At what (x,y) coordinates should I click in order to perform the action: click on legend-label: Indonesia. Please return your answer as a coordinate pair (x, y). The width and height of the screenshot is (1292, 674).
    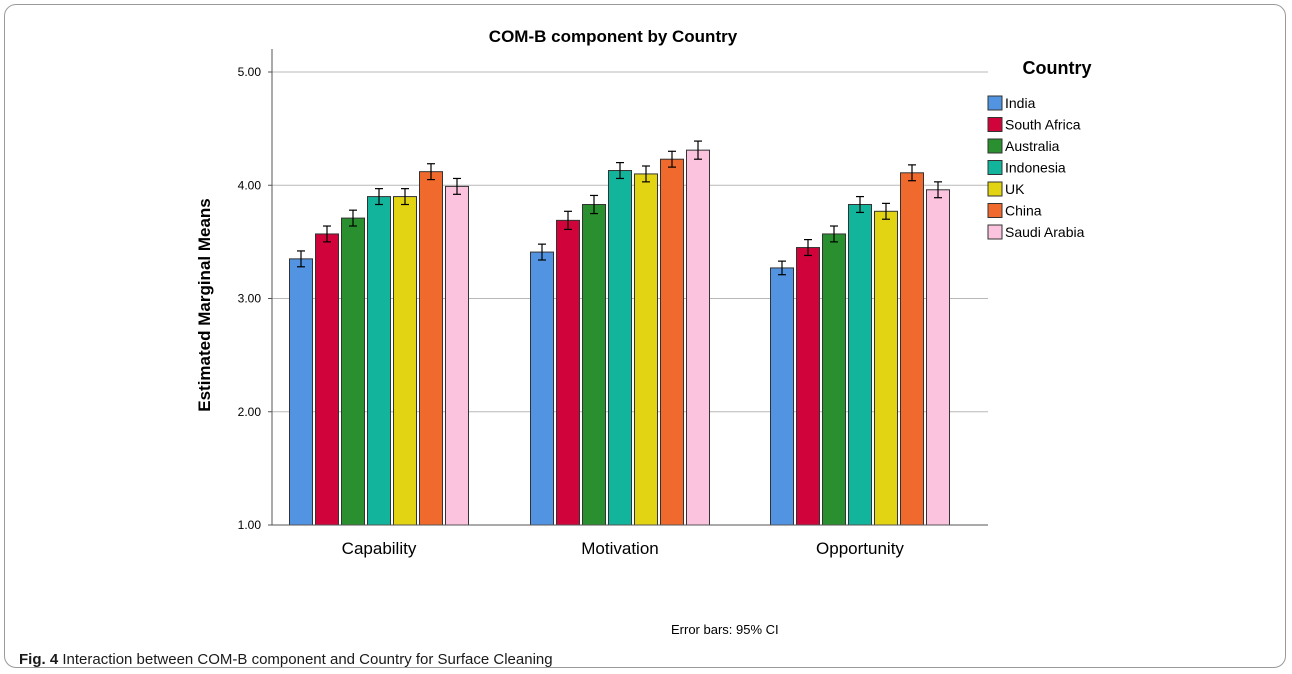
    Looking at the image, I should click on (1035, 168).